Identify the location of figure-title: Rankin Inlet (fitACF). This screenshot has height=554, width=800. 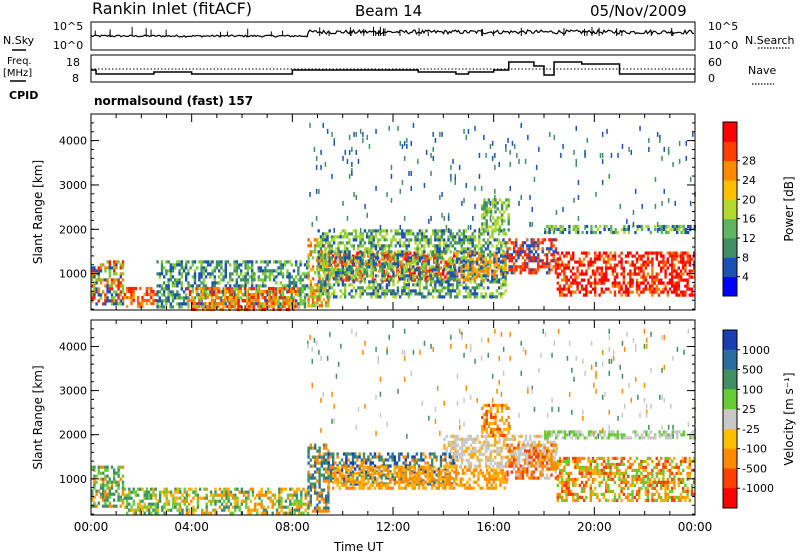
(172, 9).